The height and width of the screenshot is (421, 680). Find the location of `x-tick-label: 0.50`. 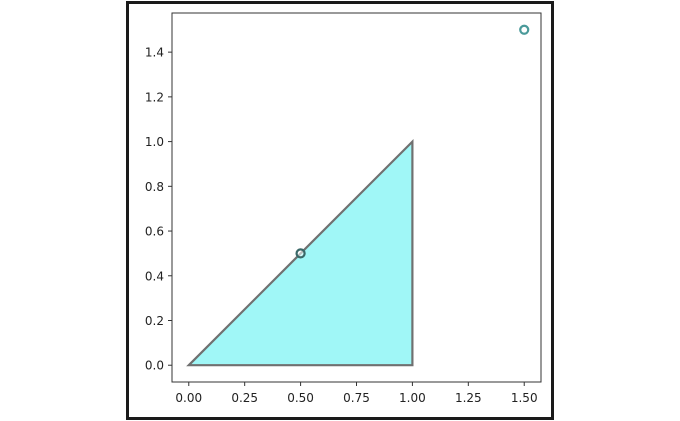

x-tick-label: 0.50 is located at coordinates (300, 398).